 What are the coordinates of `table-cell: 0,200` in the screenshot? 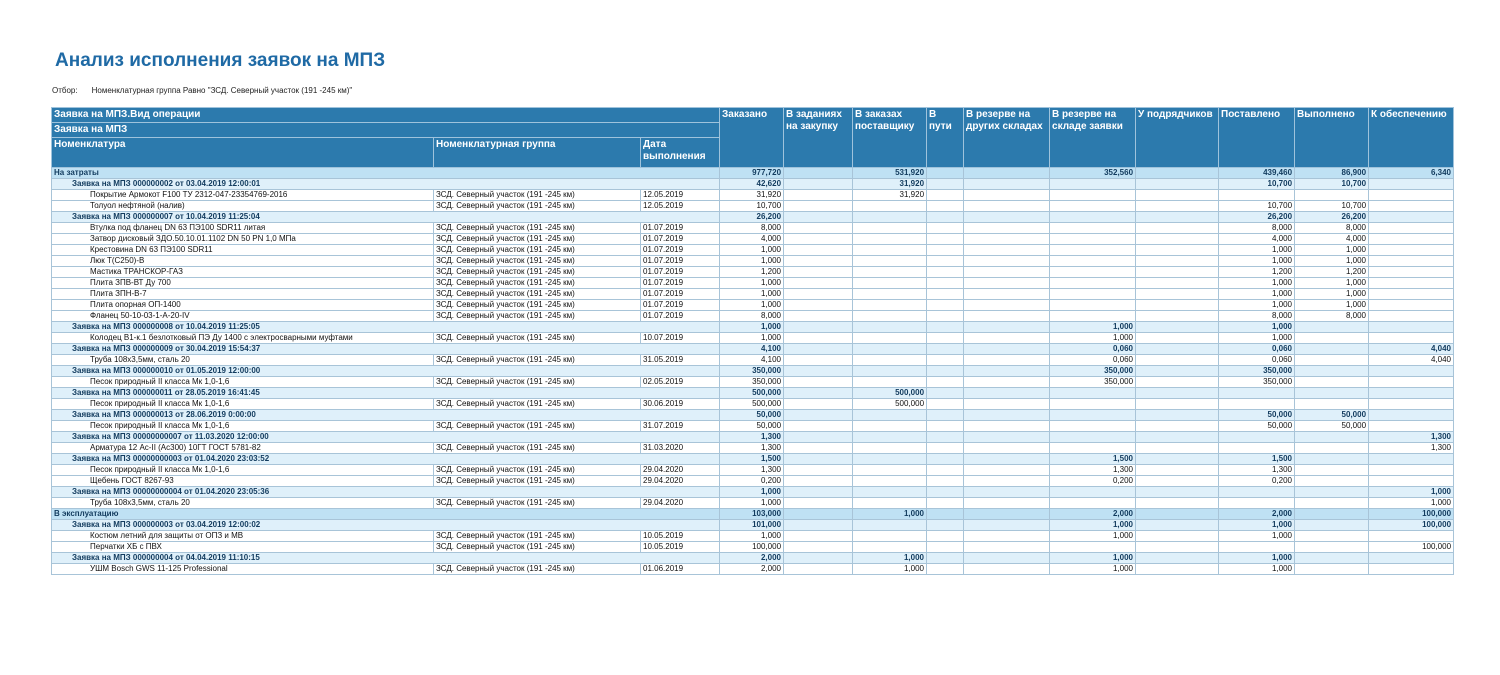 It's located at (1257, 481).